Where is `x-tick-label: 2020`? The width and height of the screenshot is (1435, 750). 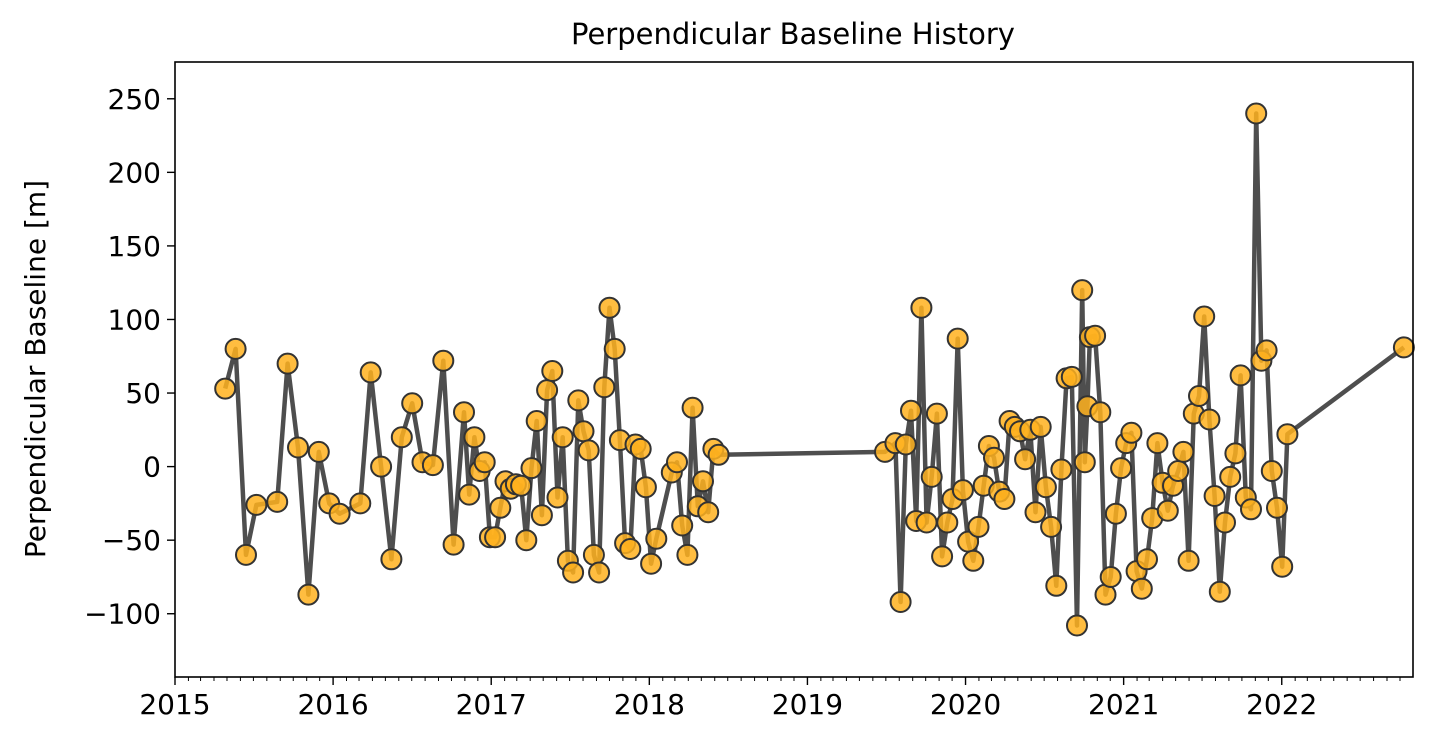
x-tick-label: 2020 is located at coordinates (965, 704).